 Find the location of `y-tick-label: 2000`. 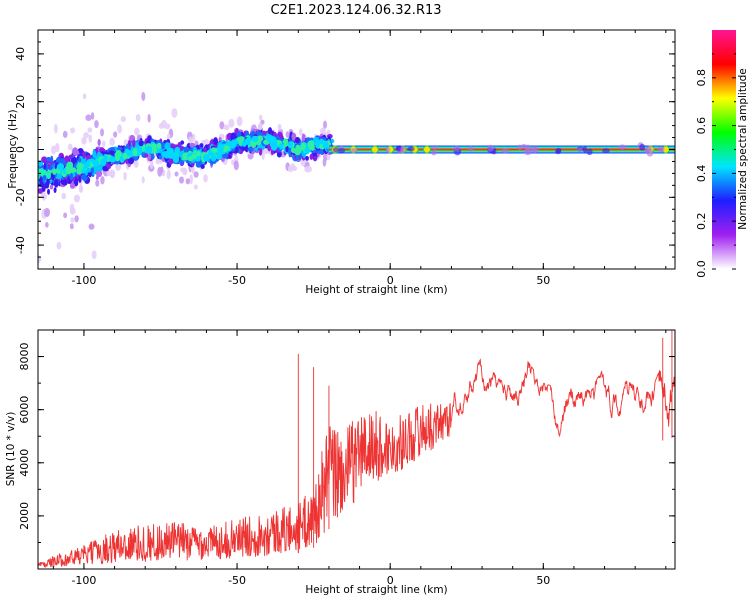

y-tick-label: 2000 is located at coordinates (24, 516).